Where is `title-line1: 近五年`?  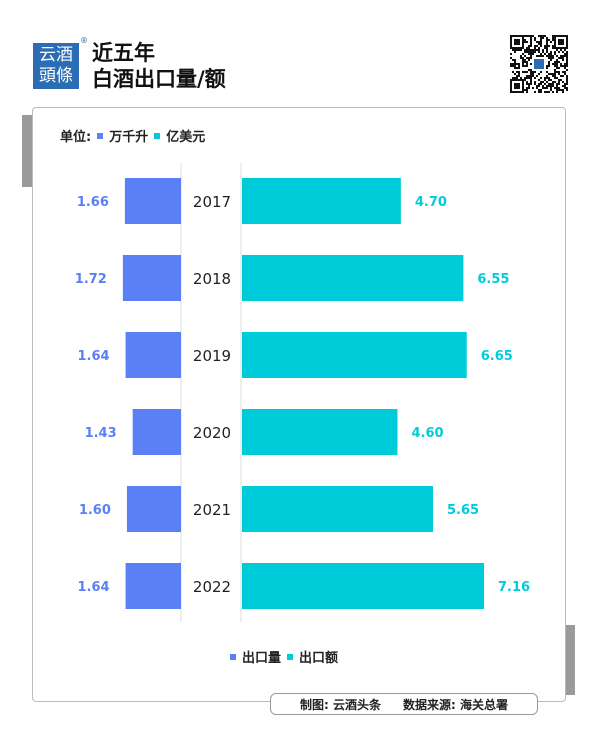 title-line1: 近五年 is located at coordinates (123, 53).